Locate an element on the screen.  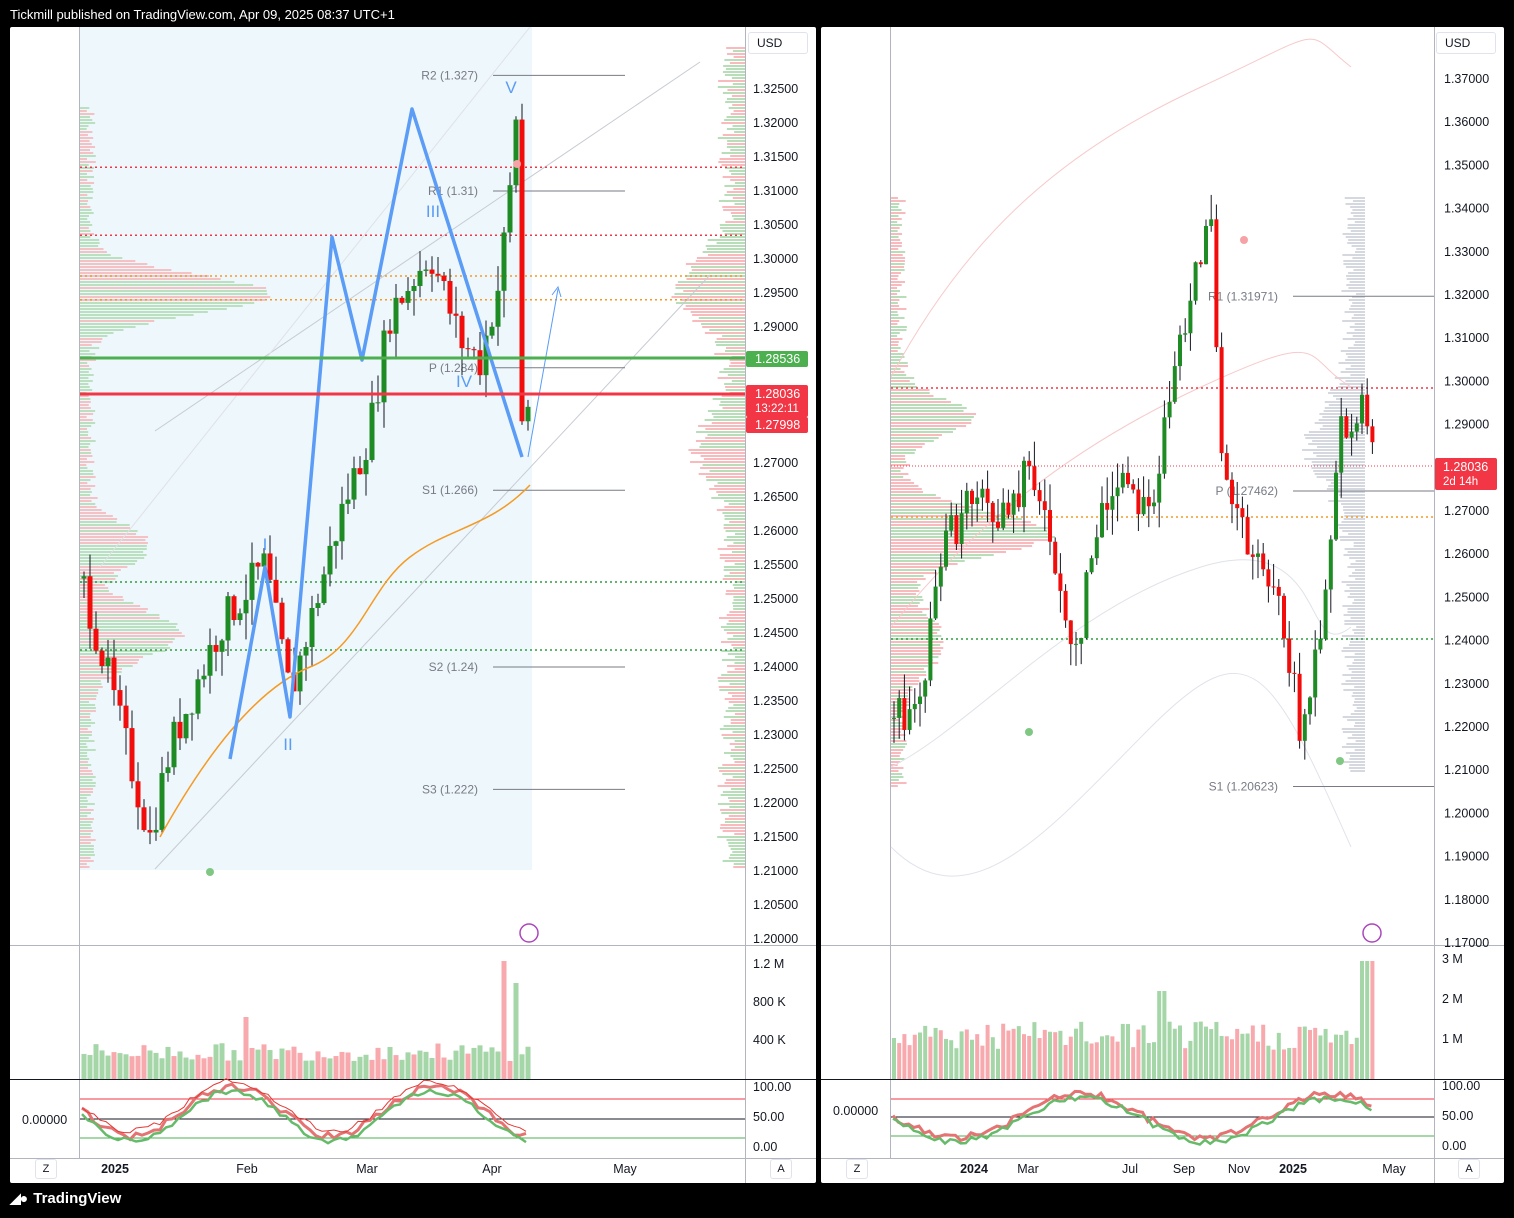
right-osc-label: 100.00 is located at coordinates (1461, 1086).